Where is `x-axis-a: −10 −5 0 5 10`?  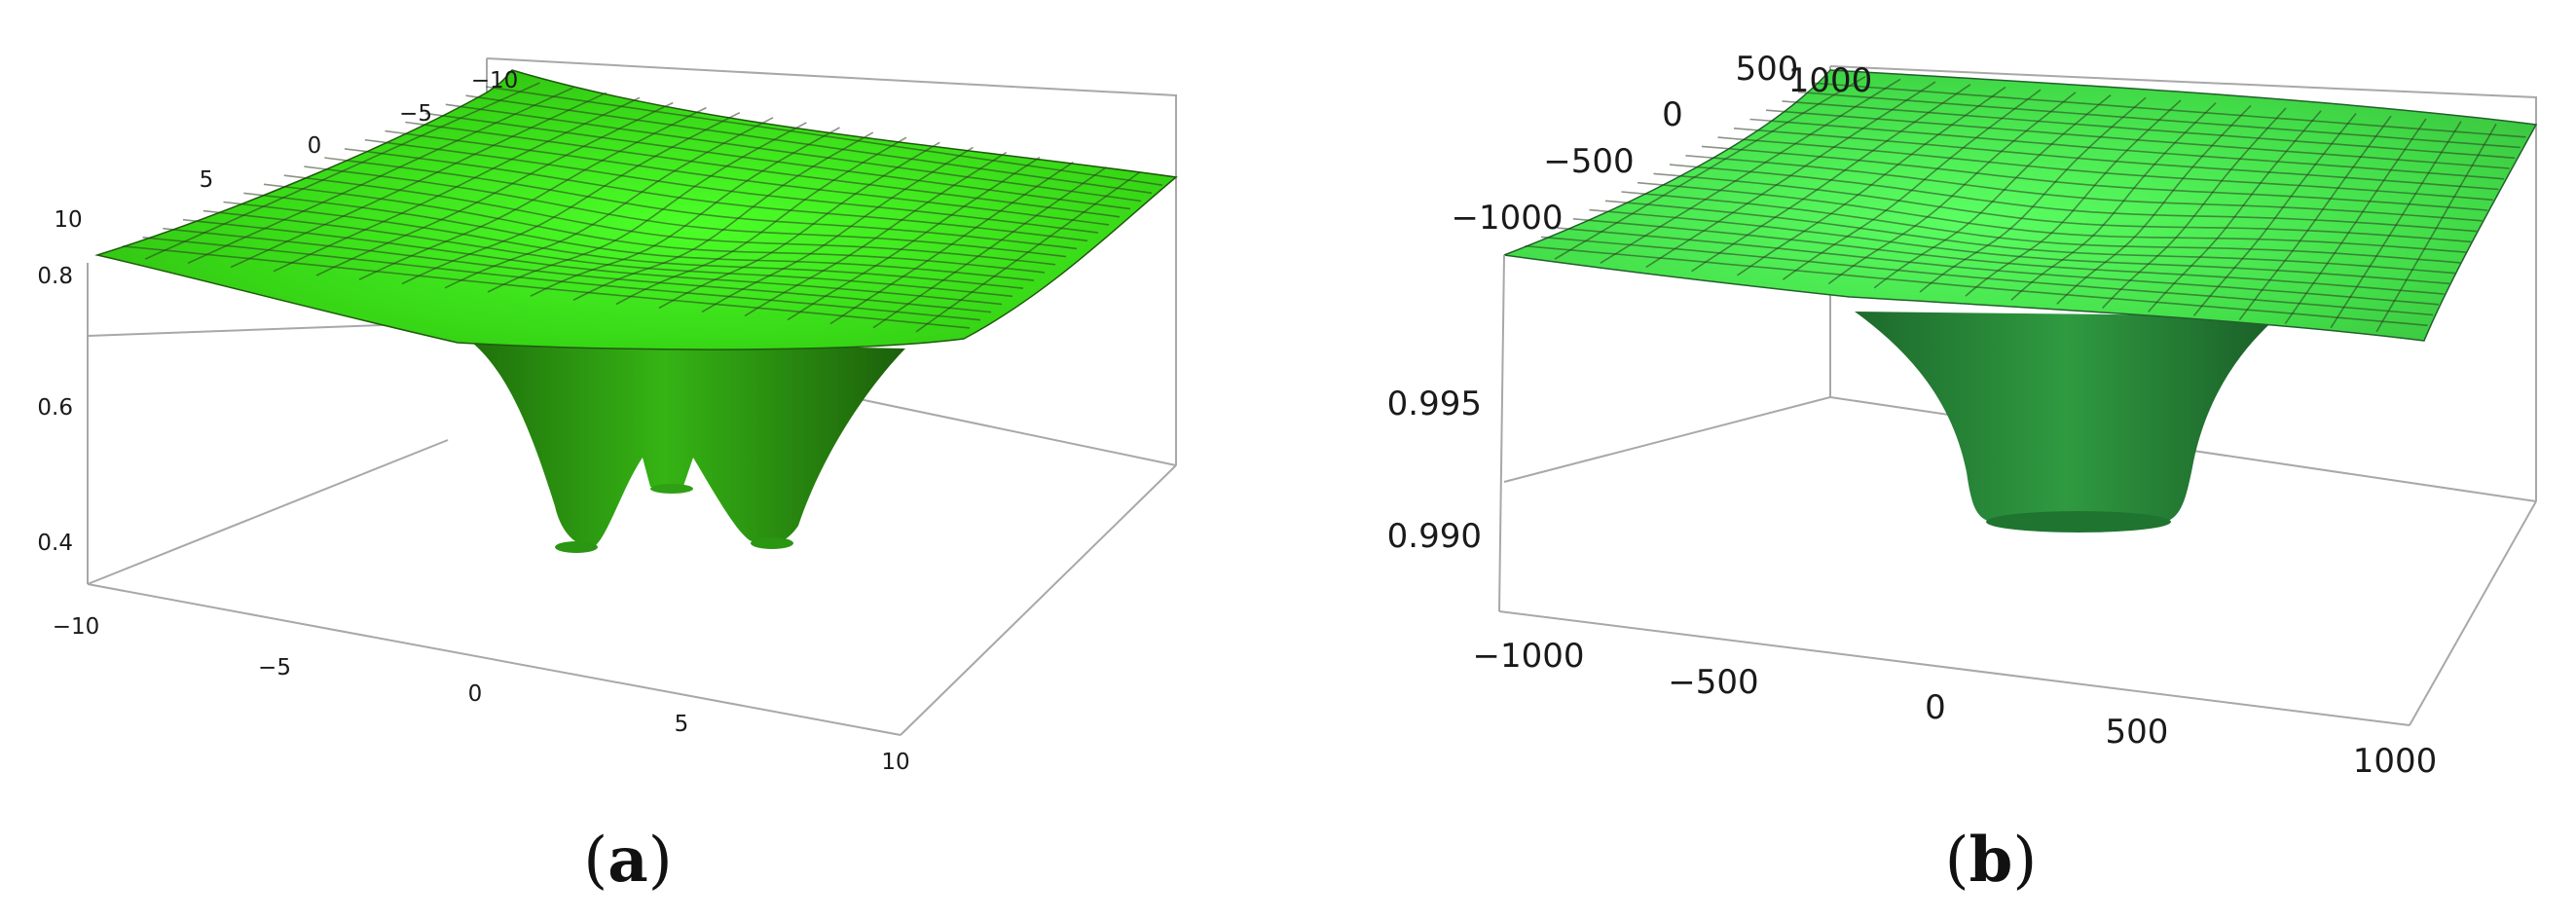 x-axis-a: −10 −5 0 5 10 is located at coordinates (481, 695).